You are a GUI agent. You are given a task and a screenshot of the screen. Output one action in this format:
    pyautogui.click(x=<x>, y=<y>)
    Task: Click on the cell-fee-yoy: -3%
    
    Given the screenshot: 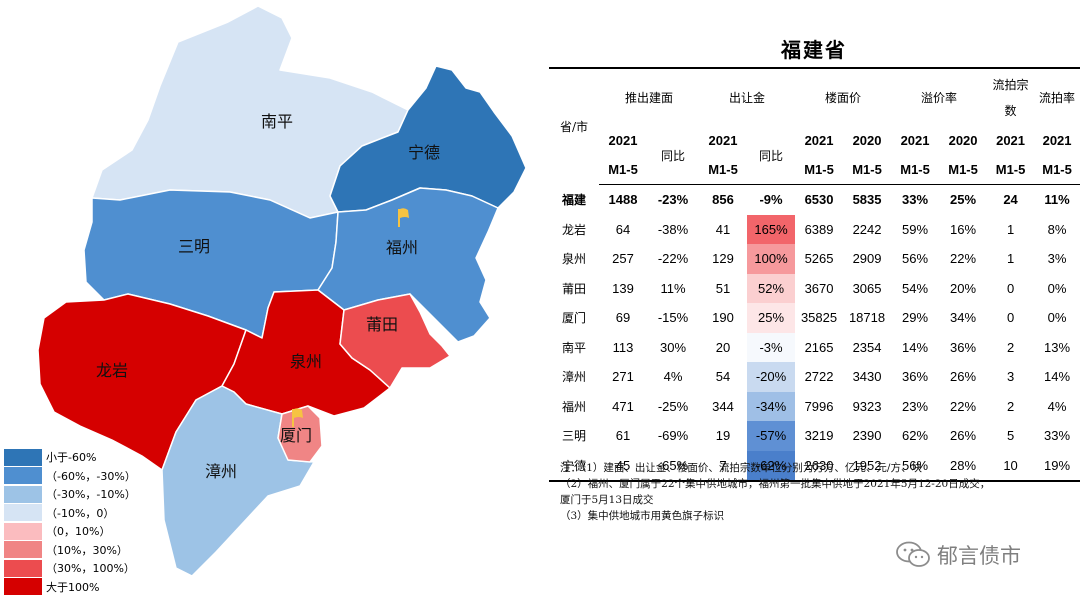 What is the action you would take?
    pyautogui.click(x=771, y=347)
    